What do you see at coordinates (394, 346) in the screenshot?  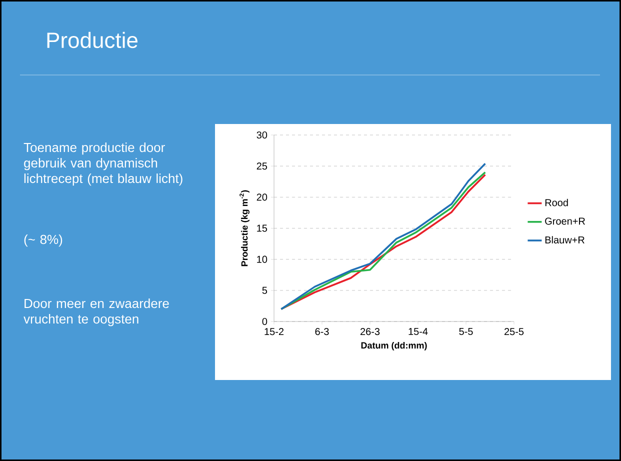 I see `x-axis-title: Datum (dd:mm)` at bounding box center [394, 346].